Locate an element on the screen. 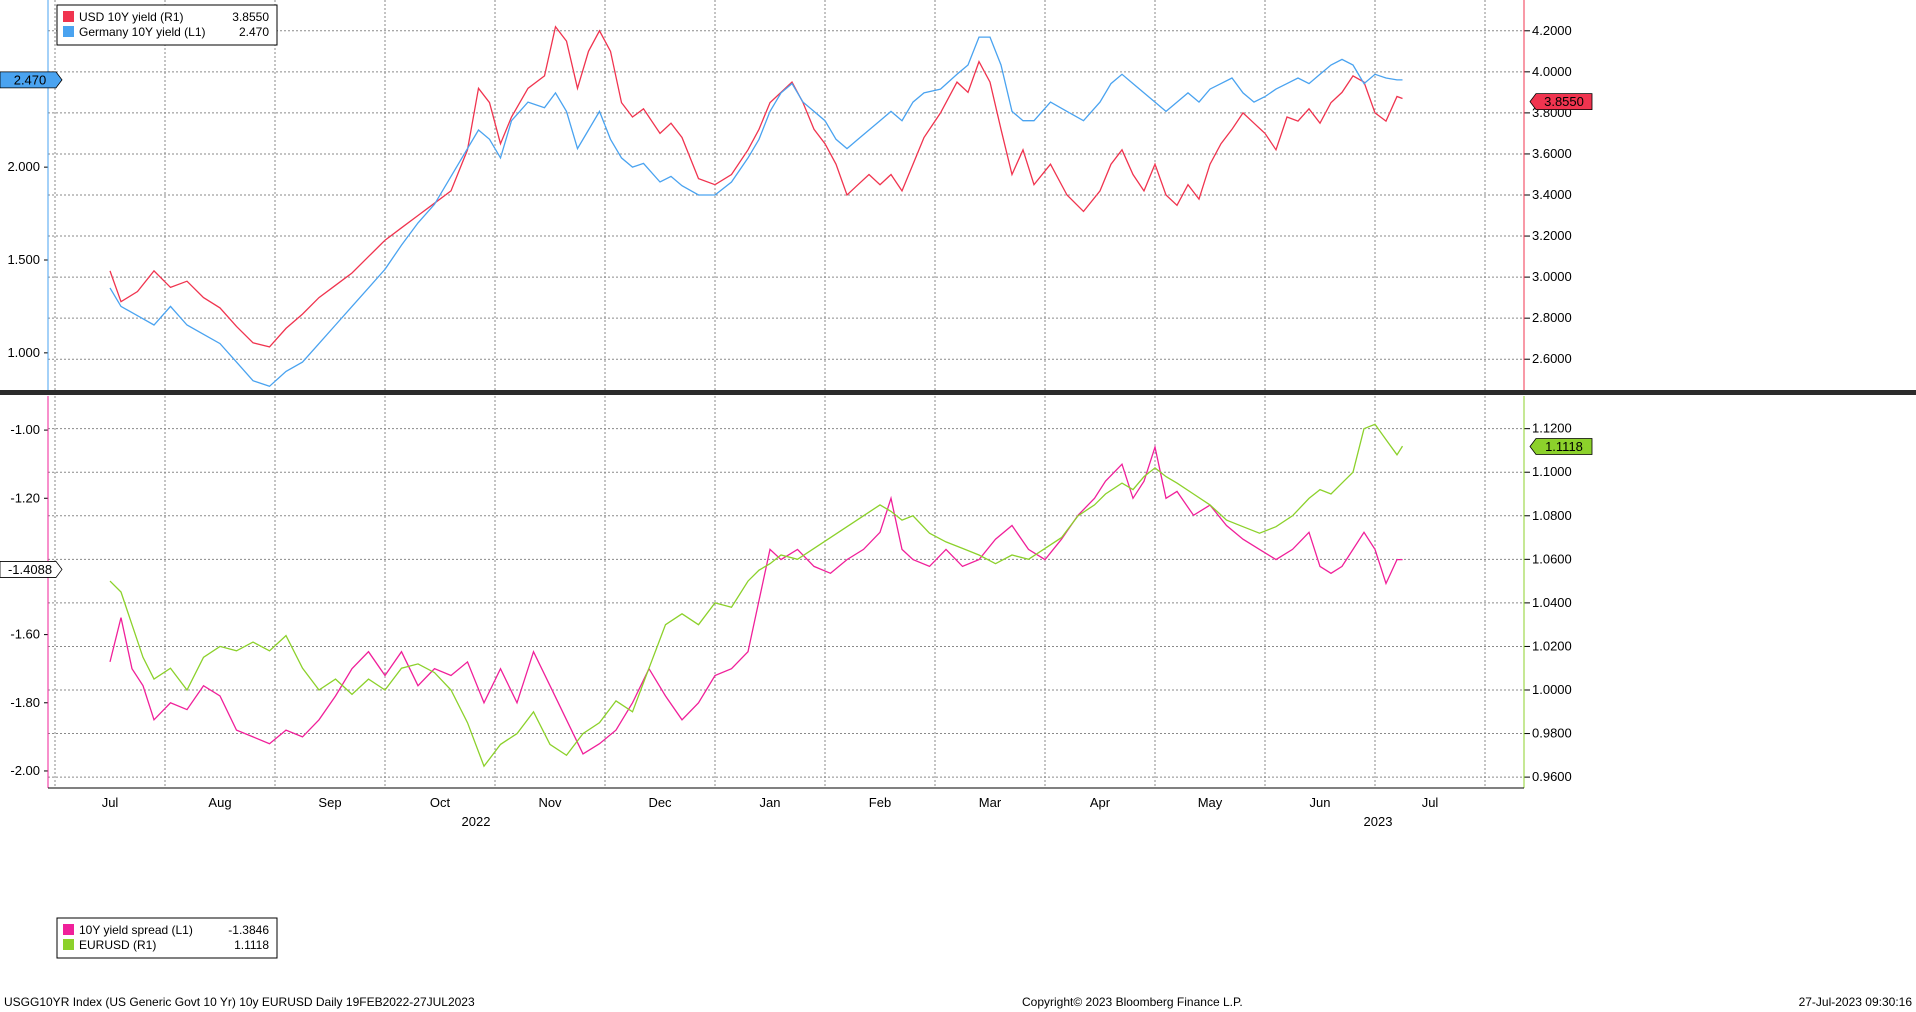  legend-label: 10Y yield spread (L1) is located at coordinates (136, 930).